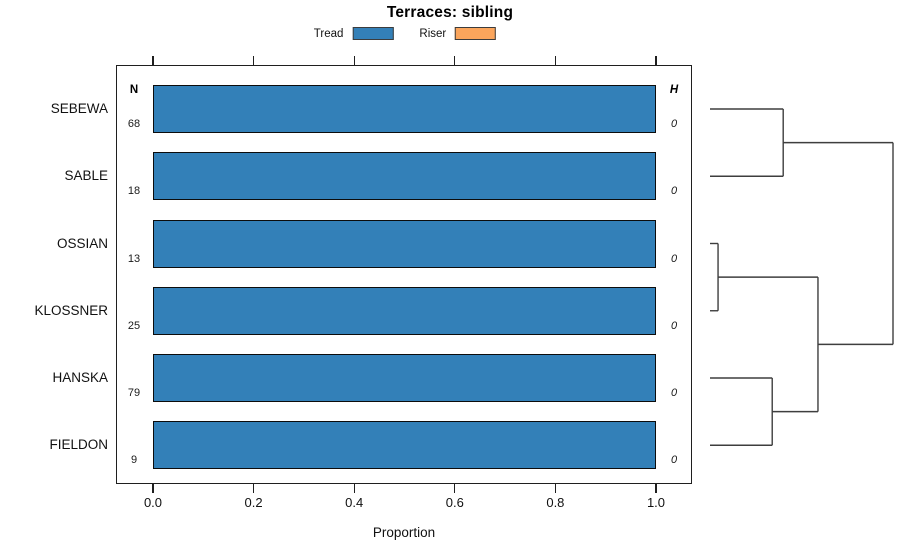 This screenshot has height=560, width=900. I want to click on legend-item-tread: Tread, so click(354, 33).